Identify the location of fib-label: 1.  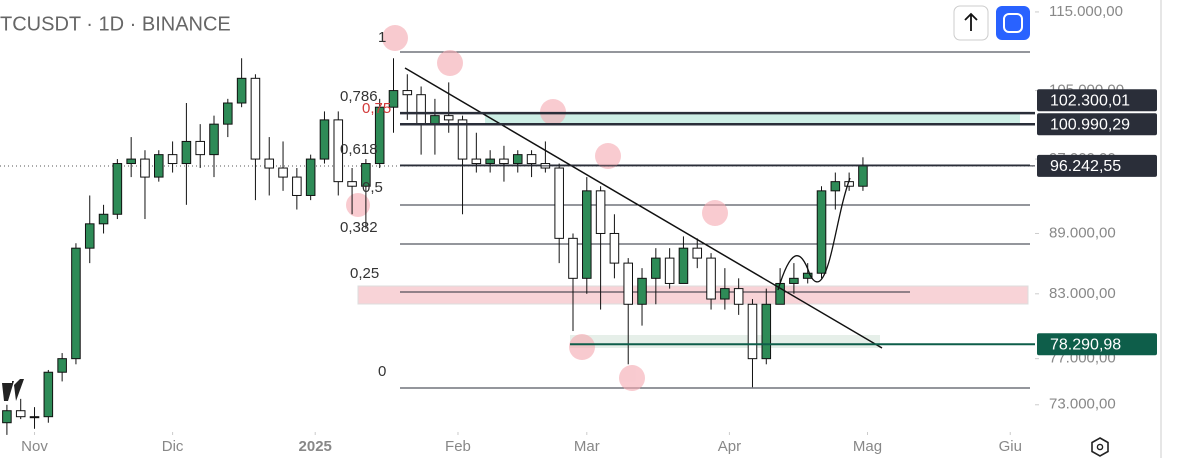
(382, 37).